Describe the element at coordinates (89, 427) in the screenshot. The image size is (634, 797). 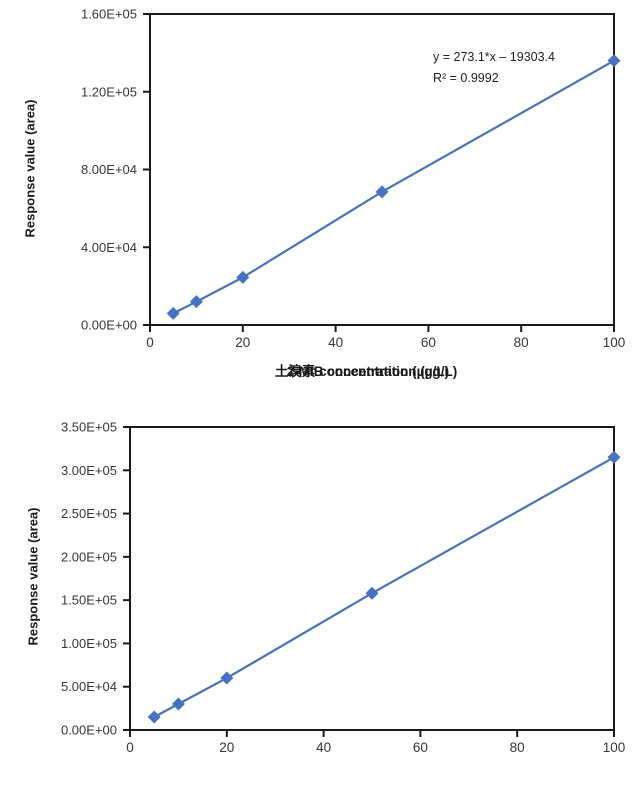
I see `y-tick-label: 3.50E+05` at that location.